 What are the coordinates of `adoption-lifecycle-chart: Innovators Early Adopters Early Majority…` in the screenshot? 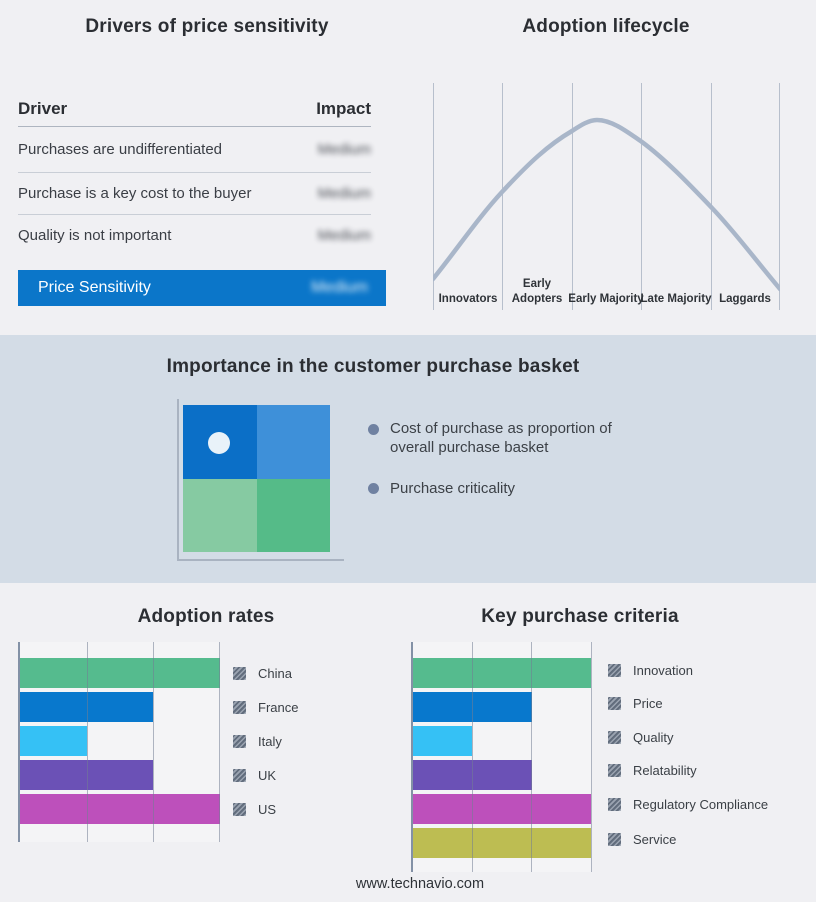 It's located at (606, 196).